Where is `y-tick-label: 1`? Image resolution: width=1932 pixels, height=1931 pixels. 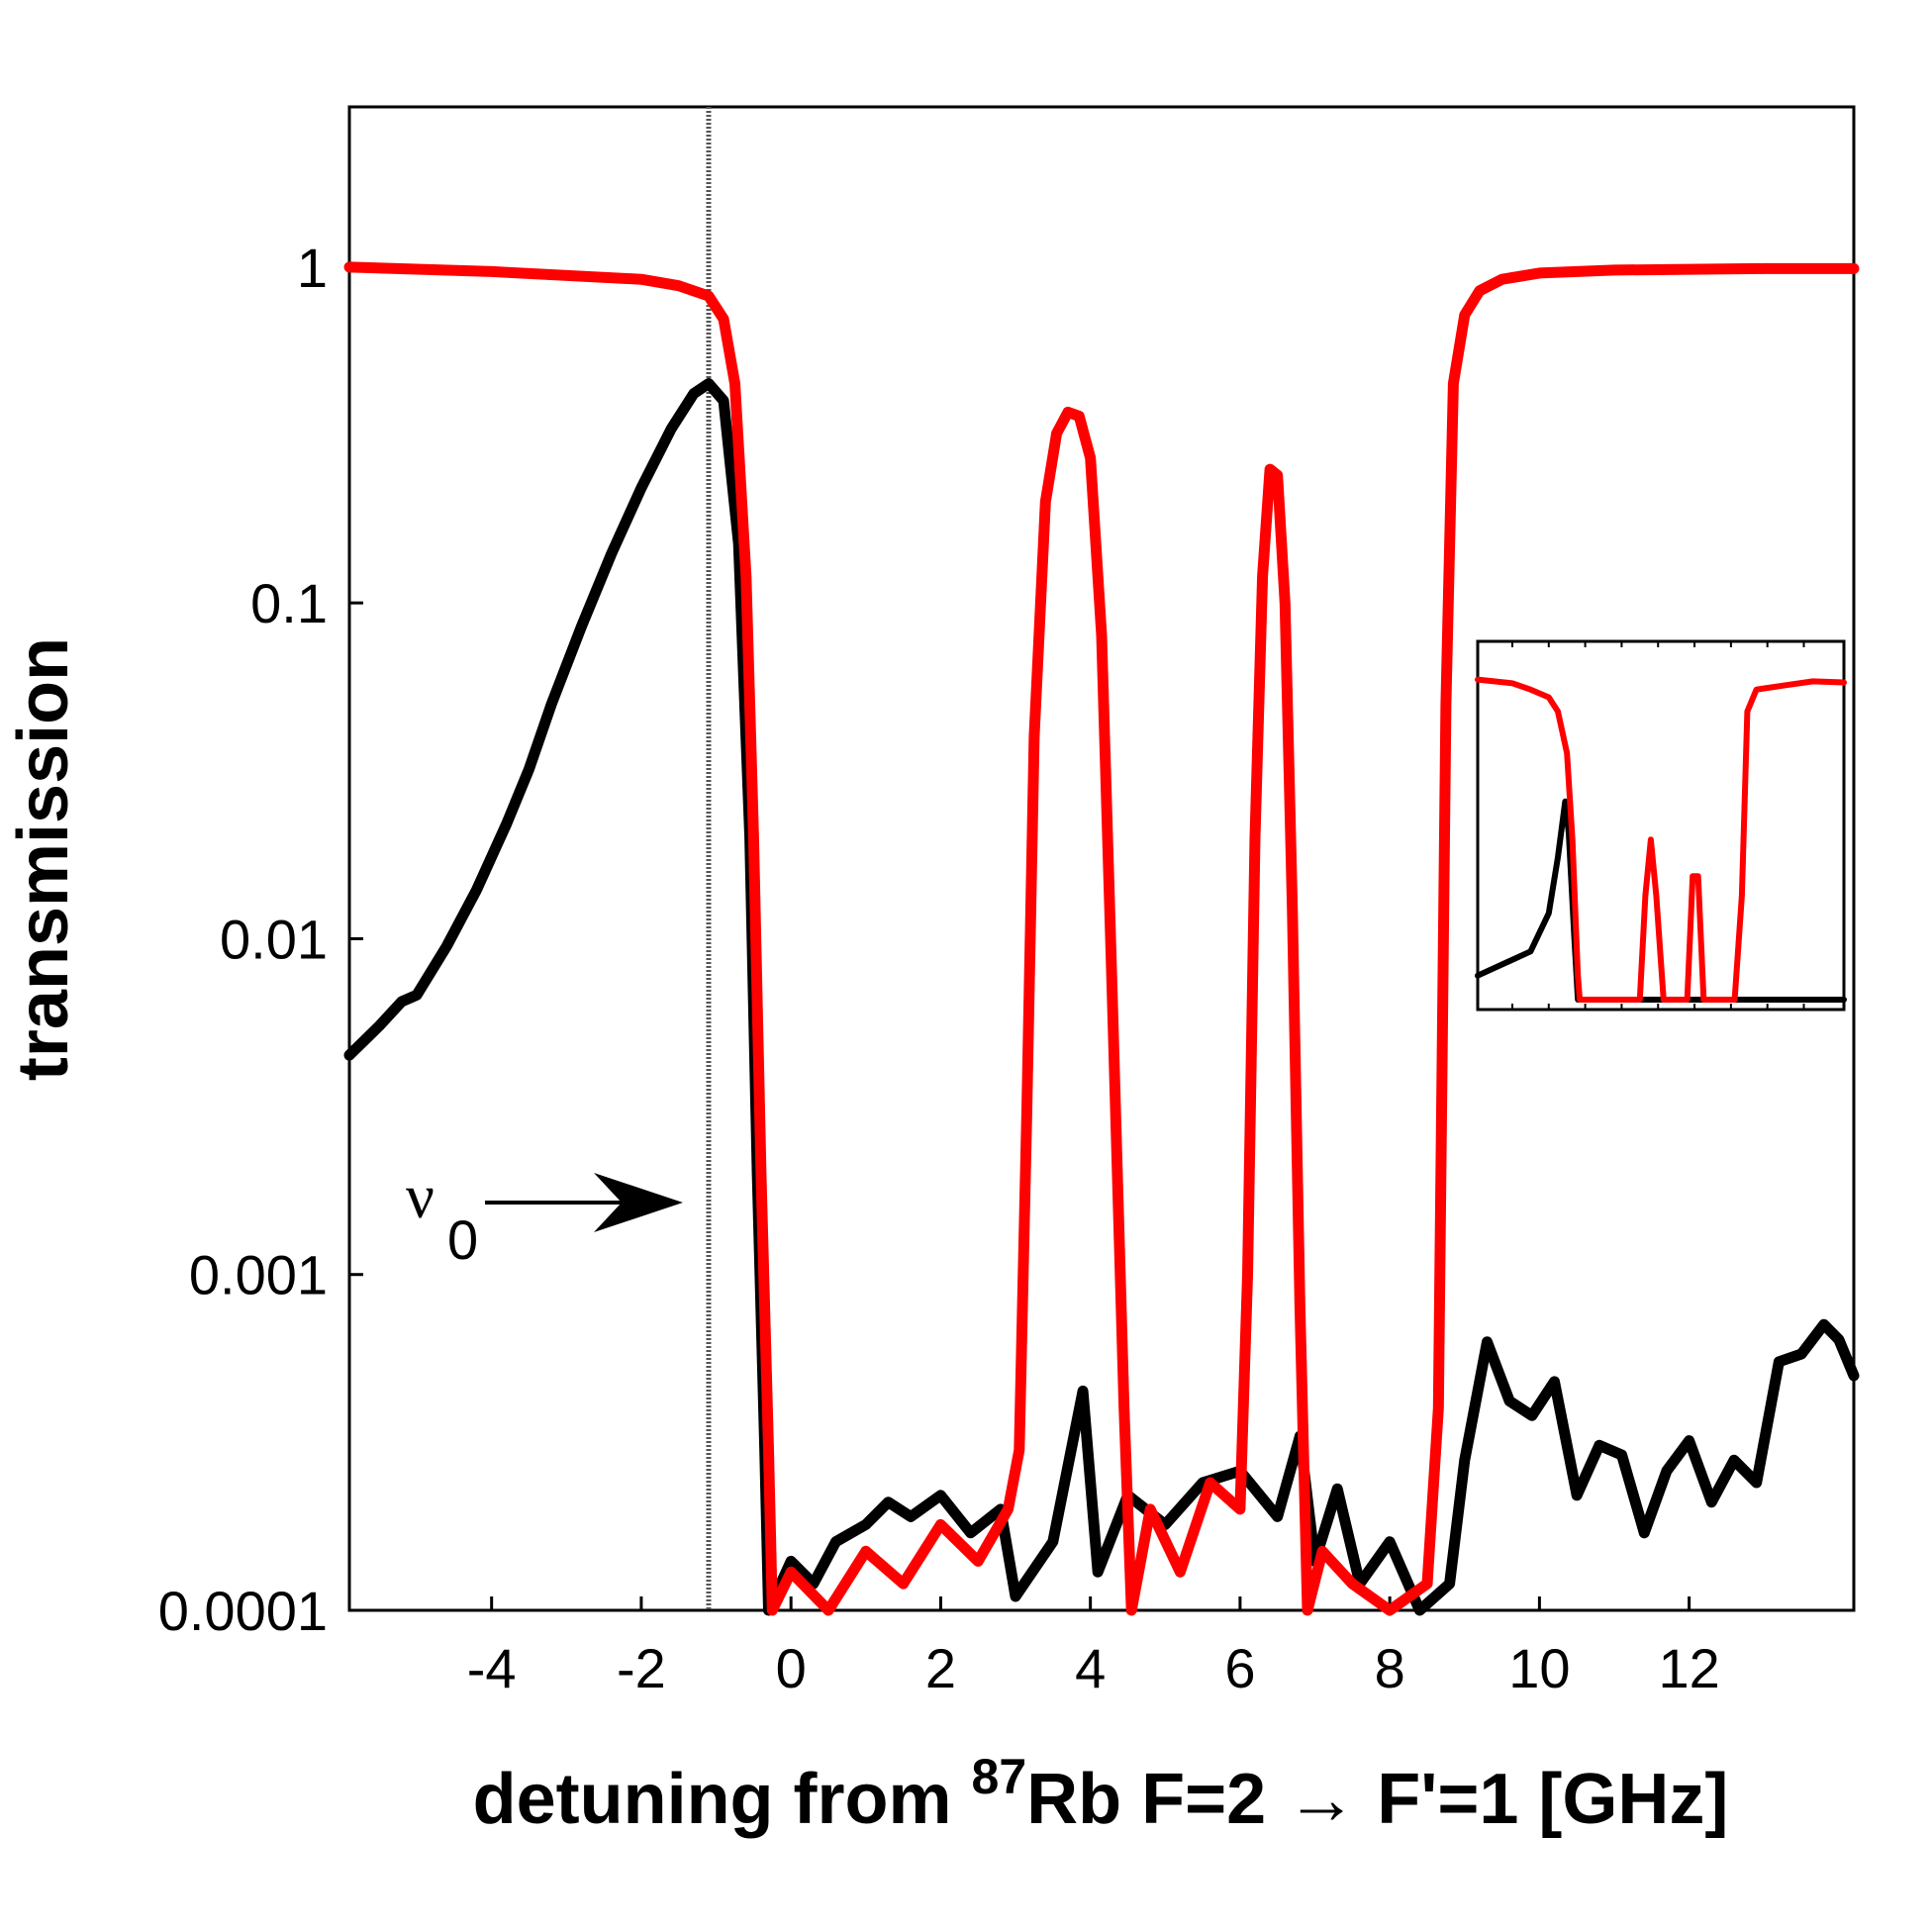 y-tick-label: 1 is located at coordinates (312, 268).